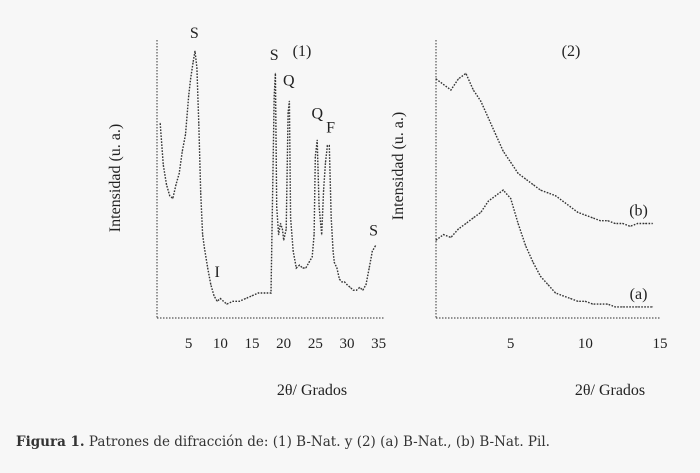  What do you see at coordinates (638, 210) in the screenshot?
I see `series-label: (b)` at bounding box center [638, 210].